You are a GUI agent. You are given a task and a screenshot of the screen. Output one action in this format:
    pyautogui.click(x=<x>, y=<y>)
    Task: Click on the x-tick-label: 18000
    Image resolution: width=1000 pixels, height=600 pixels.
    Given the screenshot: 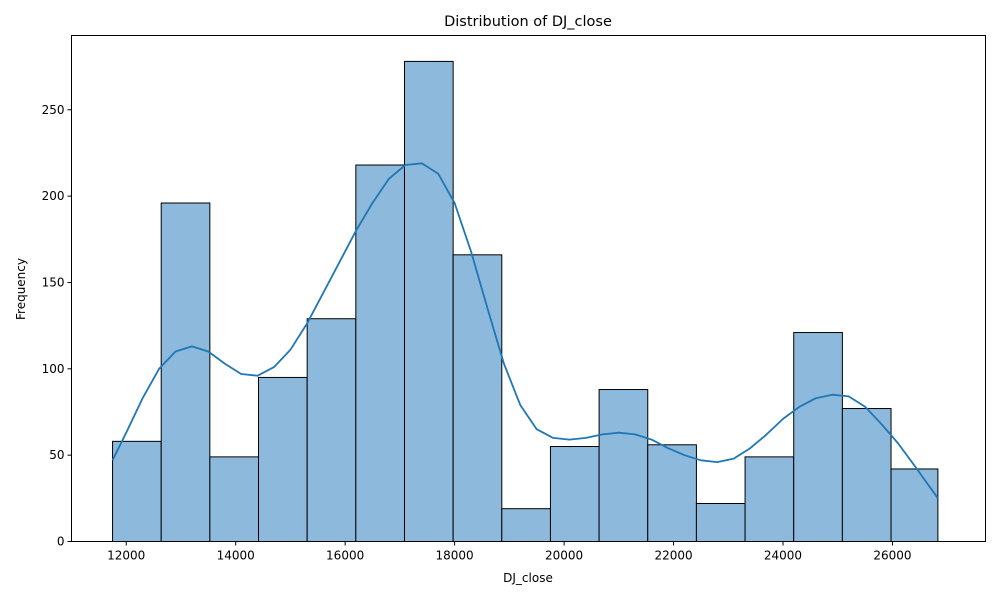 What is the action you would take?
    pyautogui.click(x=455, y=556)
    